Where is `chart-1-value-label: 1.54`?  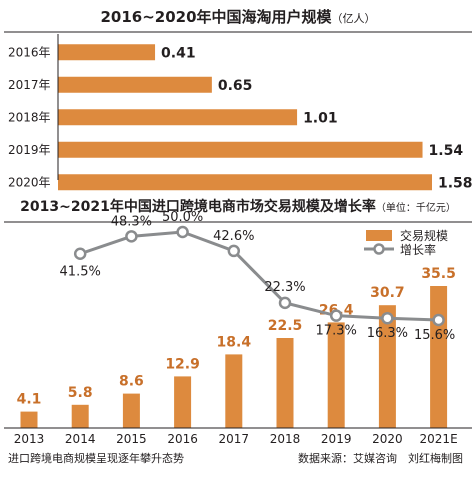
chart-1-value-label: 1.54 is located at coordinates (446, 151).